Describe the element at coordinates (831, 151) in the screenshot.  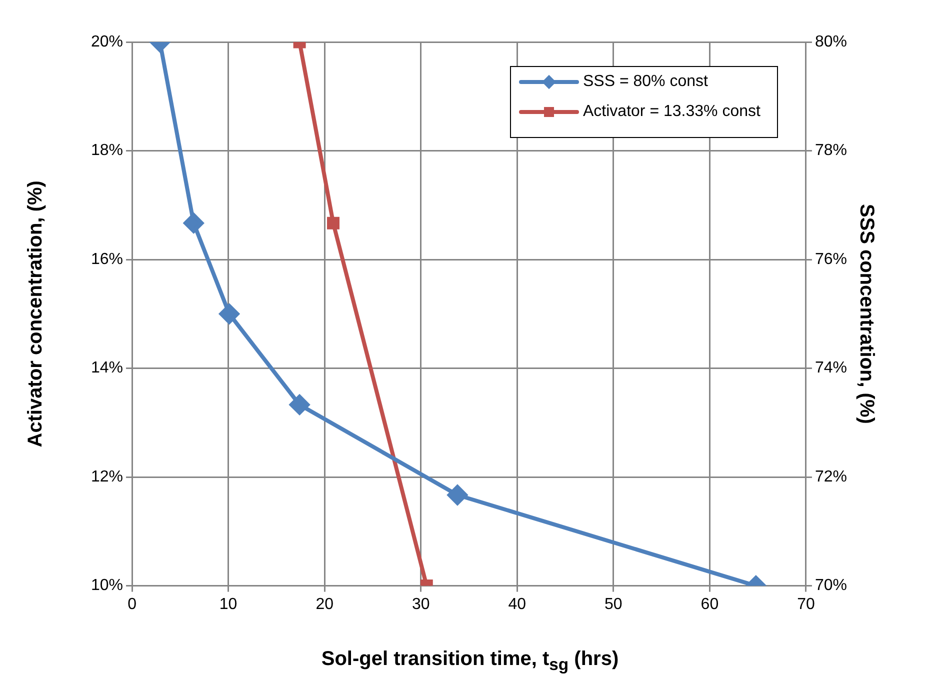
I see `y2-tick-label: 78%` at that location.